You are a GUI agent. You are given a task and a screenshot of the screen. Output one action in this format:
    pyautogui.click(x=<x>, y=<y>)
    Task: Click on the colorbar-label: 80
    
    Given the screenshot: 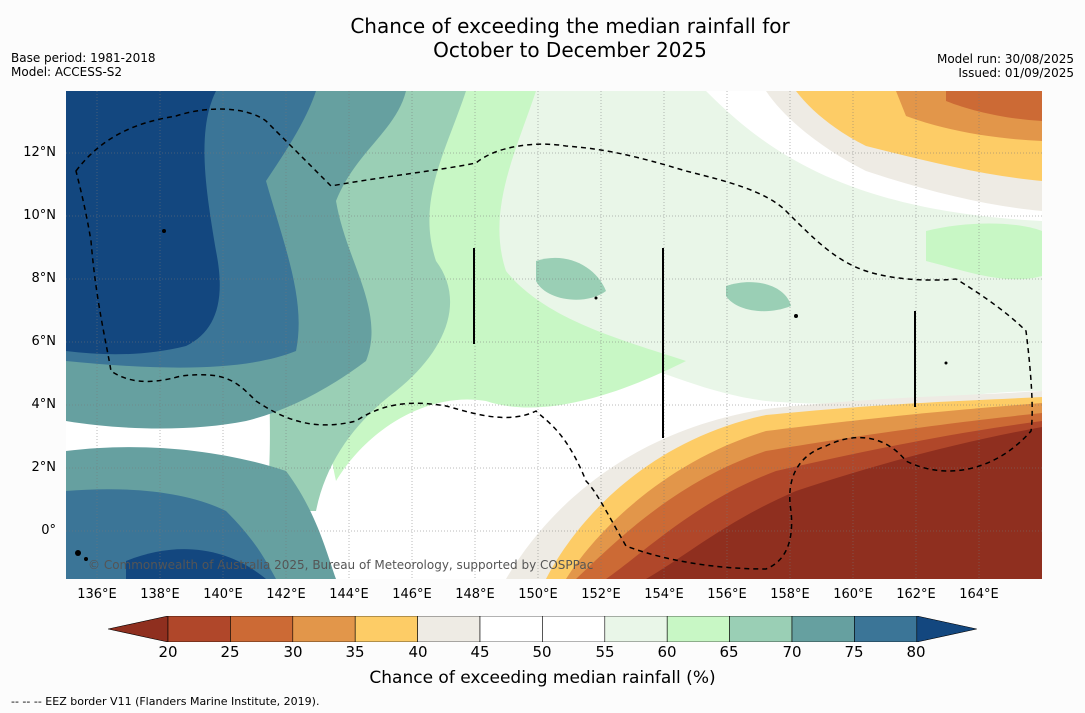 What is the action you would take?
    pyautogui.click(x=916, y=652)
    